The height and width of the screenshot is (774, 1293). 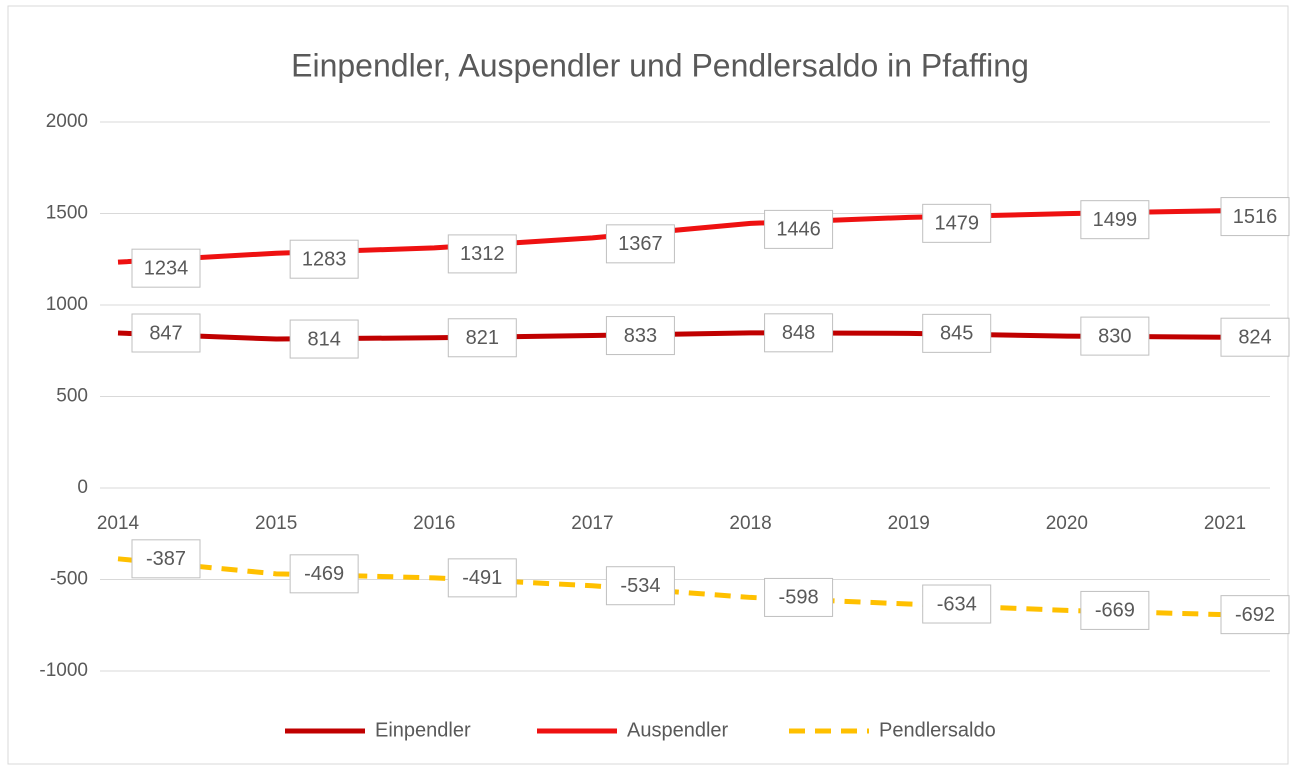 I want to click on y-tick-label: 1500, so click(x=67, y=213).